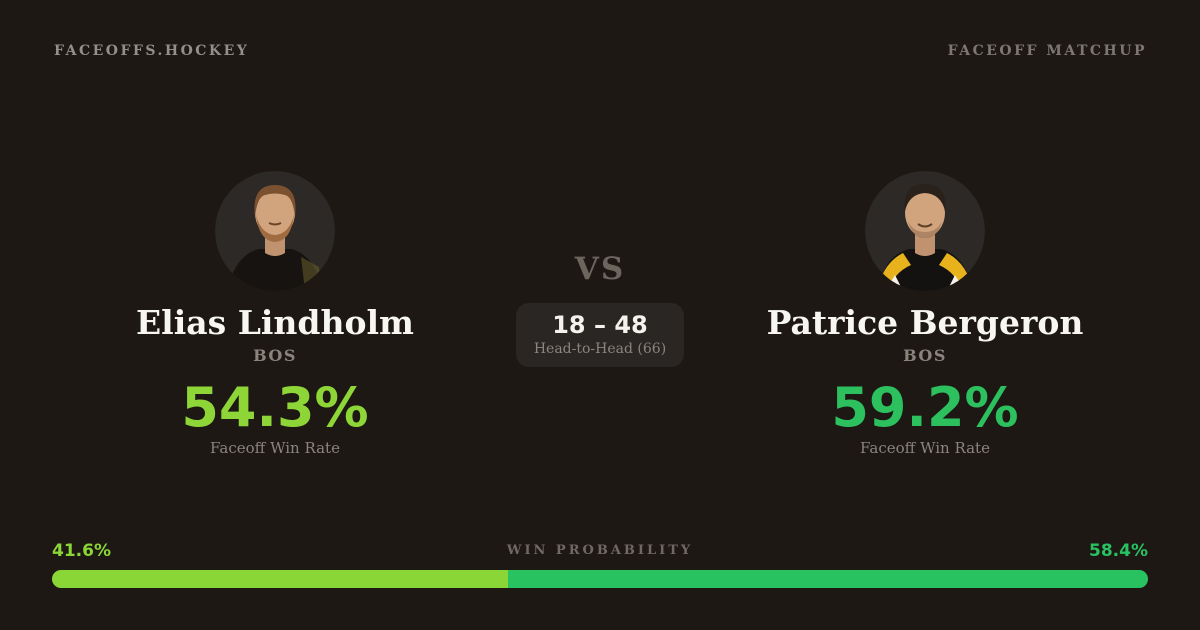 This screenshot has width=1200, height=630. Describe the element at coordinates (600, 349) in the screenshot. I see `head-to-head-label: Head-to-Head (66)` at that location.